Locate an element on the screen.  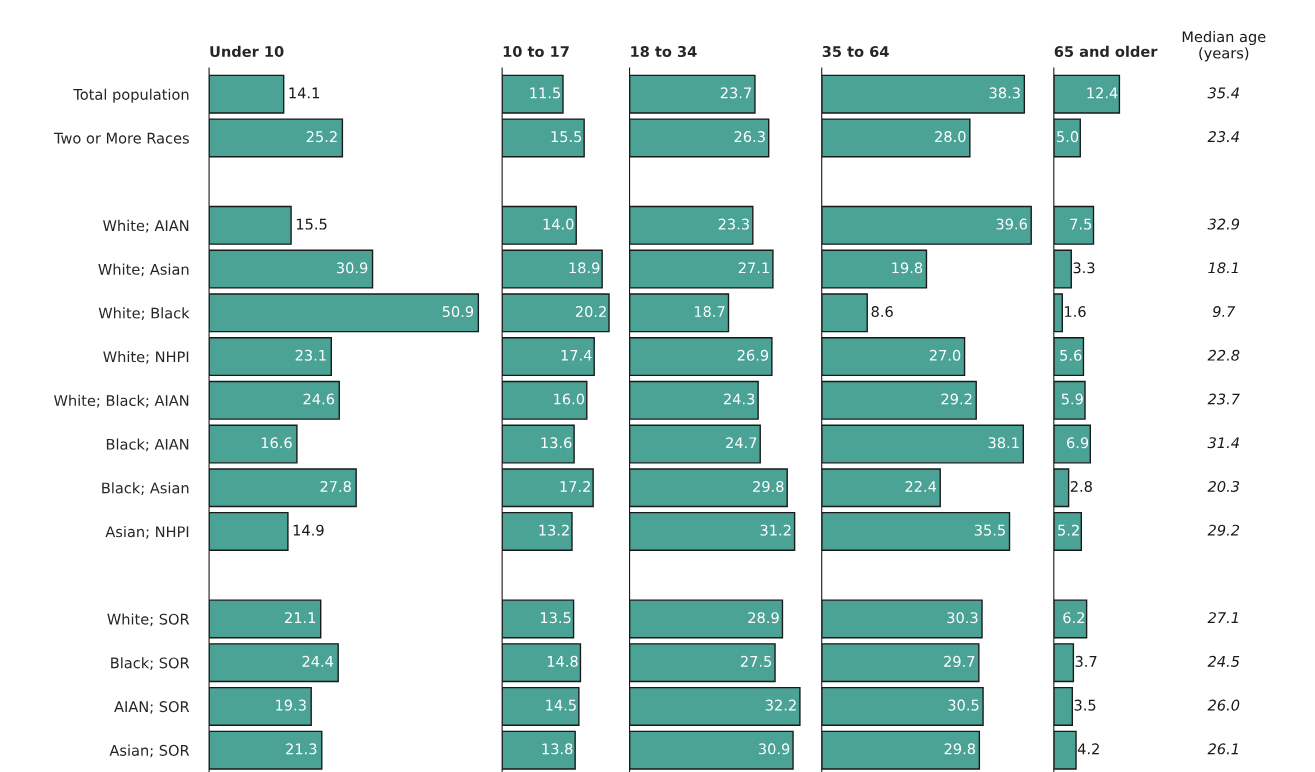
data-label: 23.3 is located at coordinates (733, 224).